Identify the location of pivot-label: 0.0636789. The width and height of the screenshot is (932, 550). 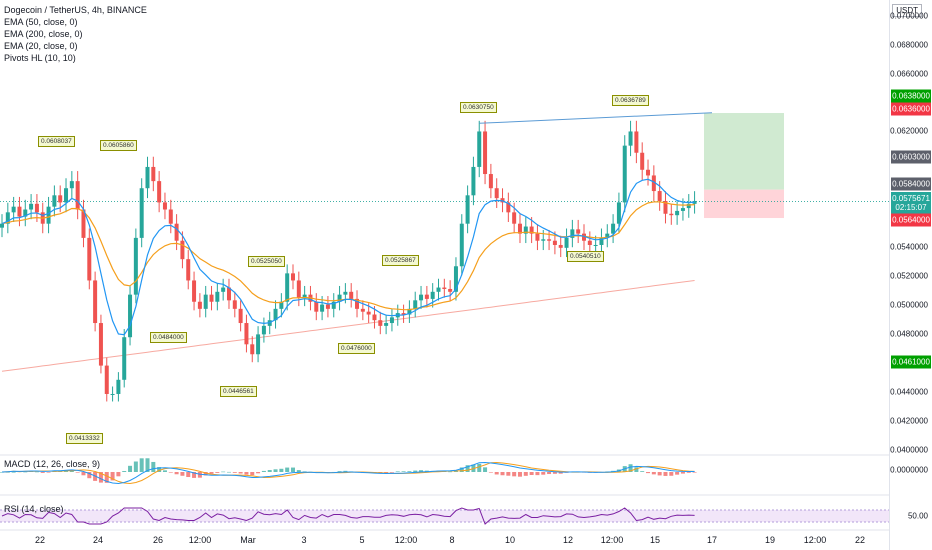
(630, 100).